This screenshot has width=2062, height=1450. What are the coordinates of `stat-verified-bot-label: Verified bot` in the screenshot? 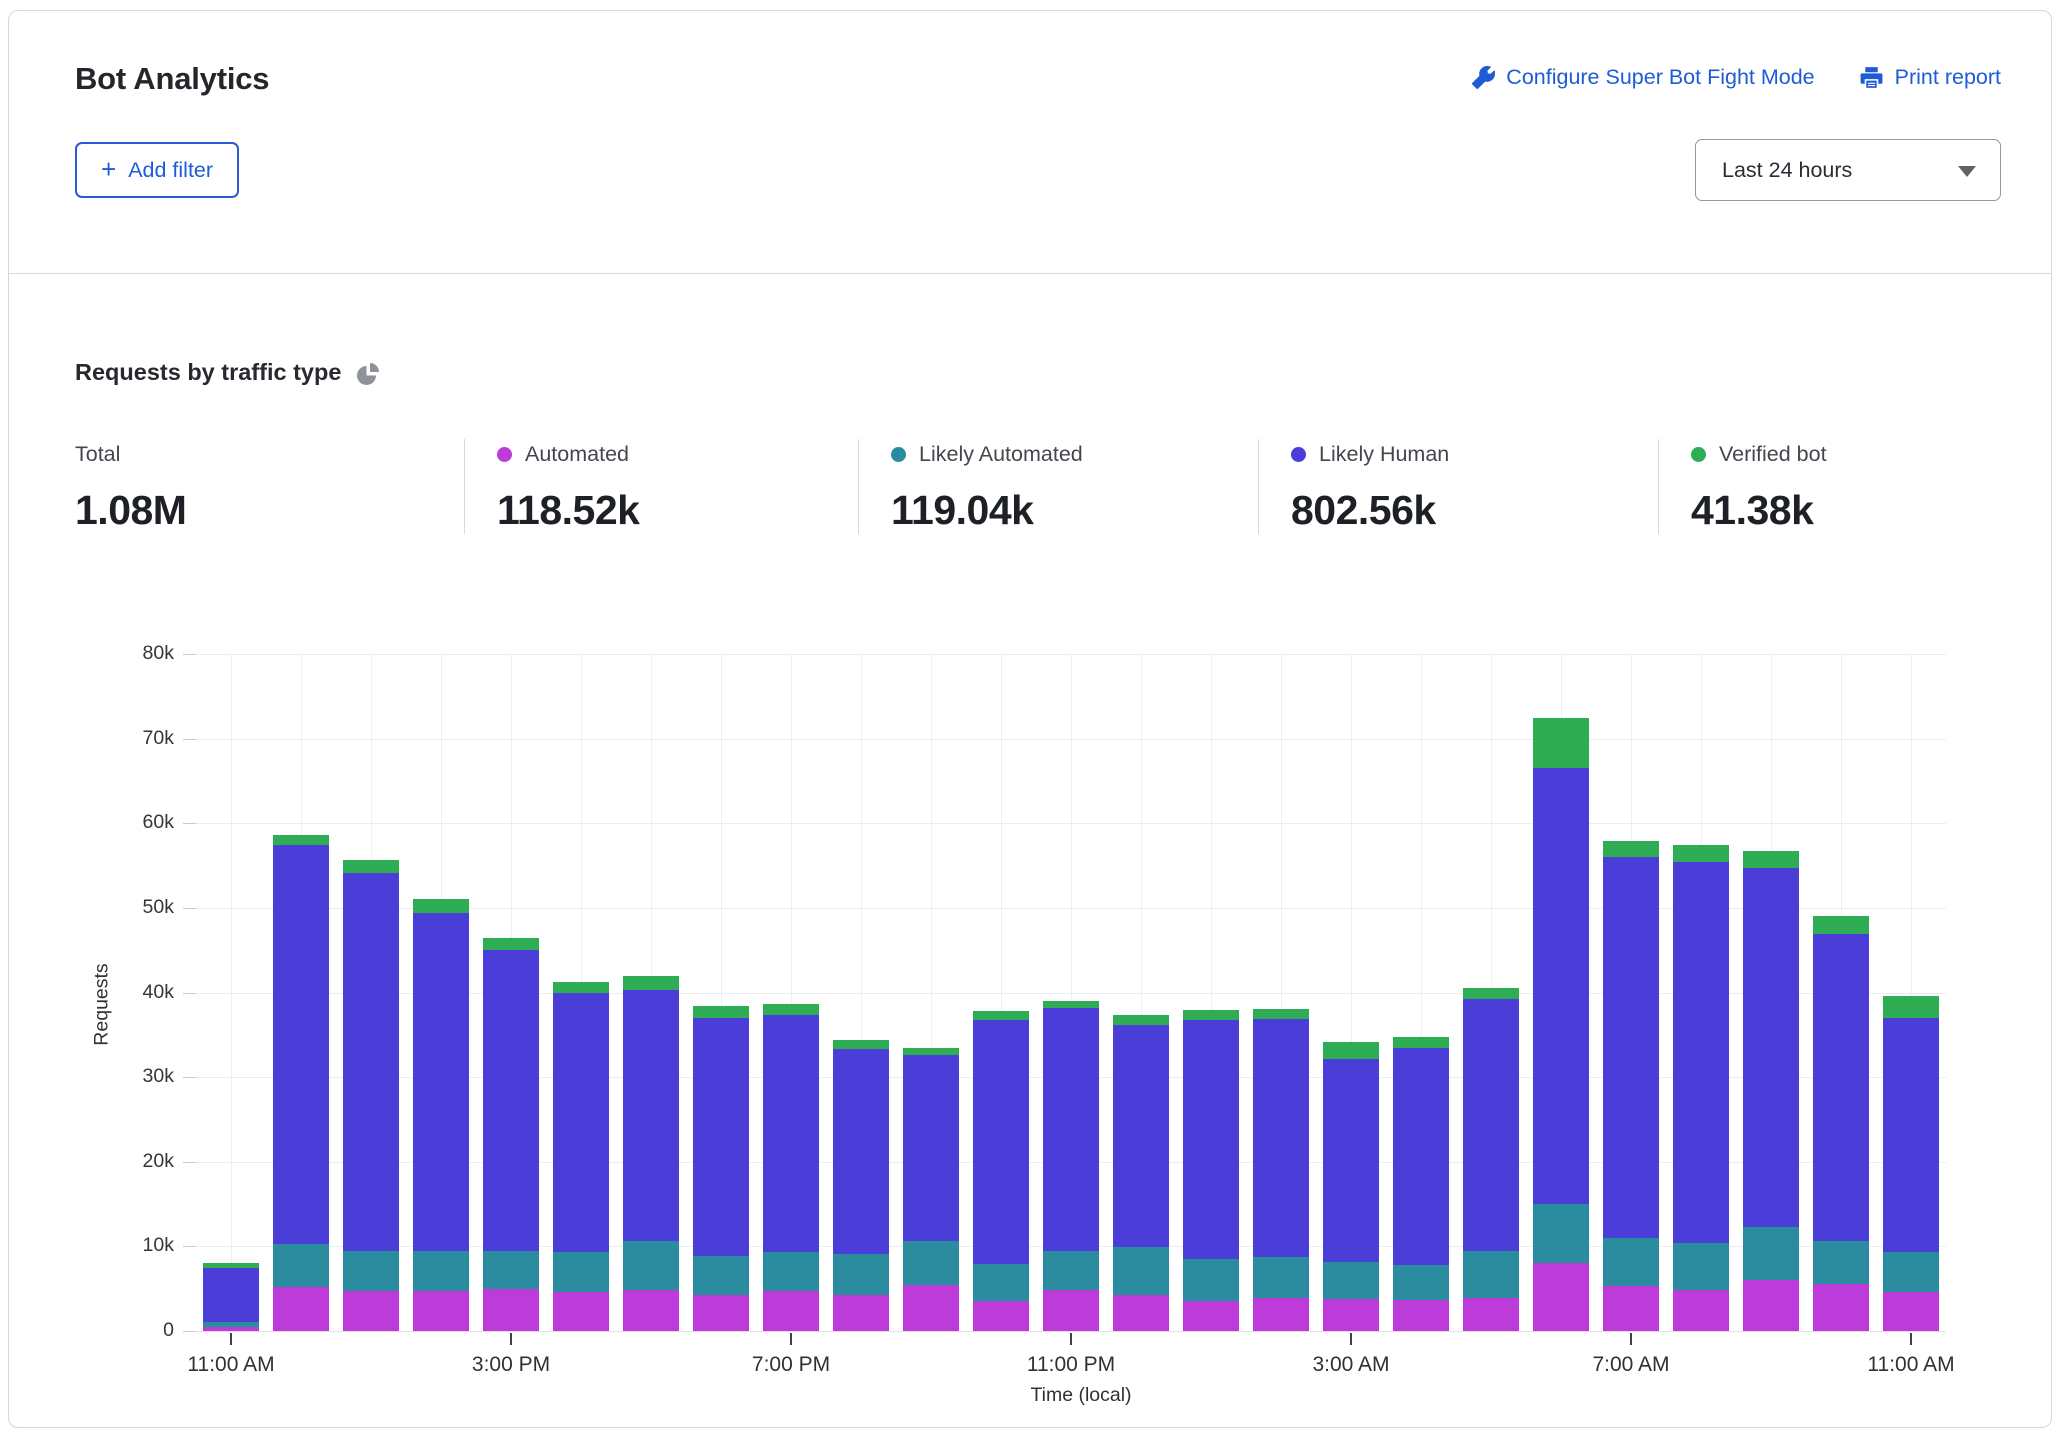 It's located at (1773, 453).